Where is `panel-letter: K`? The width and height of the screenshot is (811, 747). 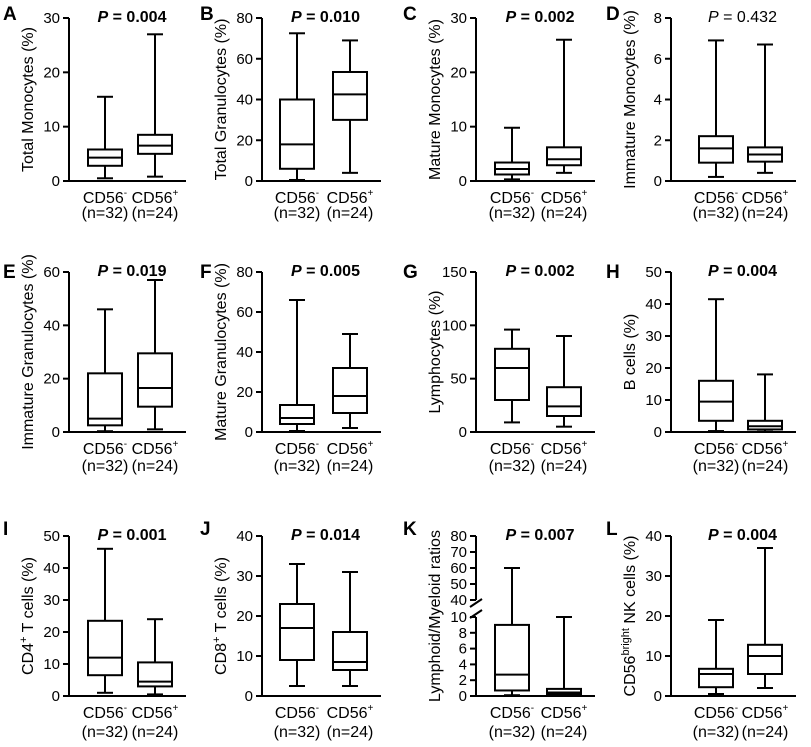
panel-letter: K is located at coordinates (410, 529).